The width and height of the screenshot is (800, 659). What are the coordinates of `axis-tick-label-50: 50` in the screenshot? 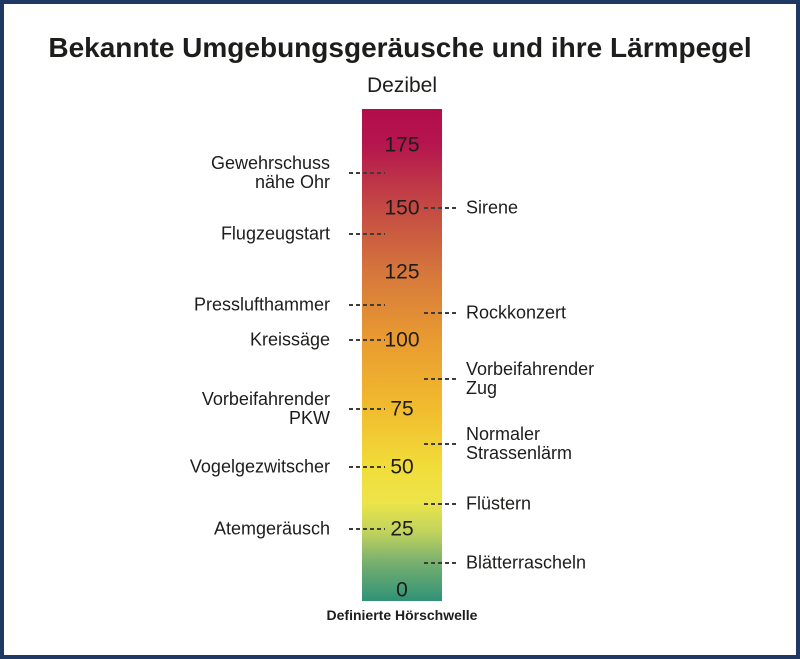 It's located at (402, 467).